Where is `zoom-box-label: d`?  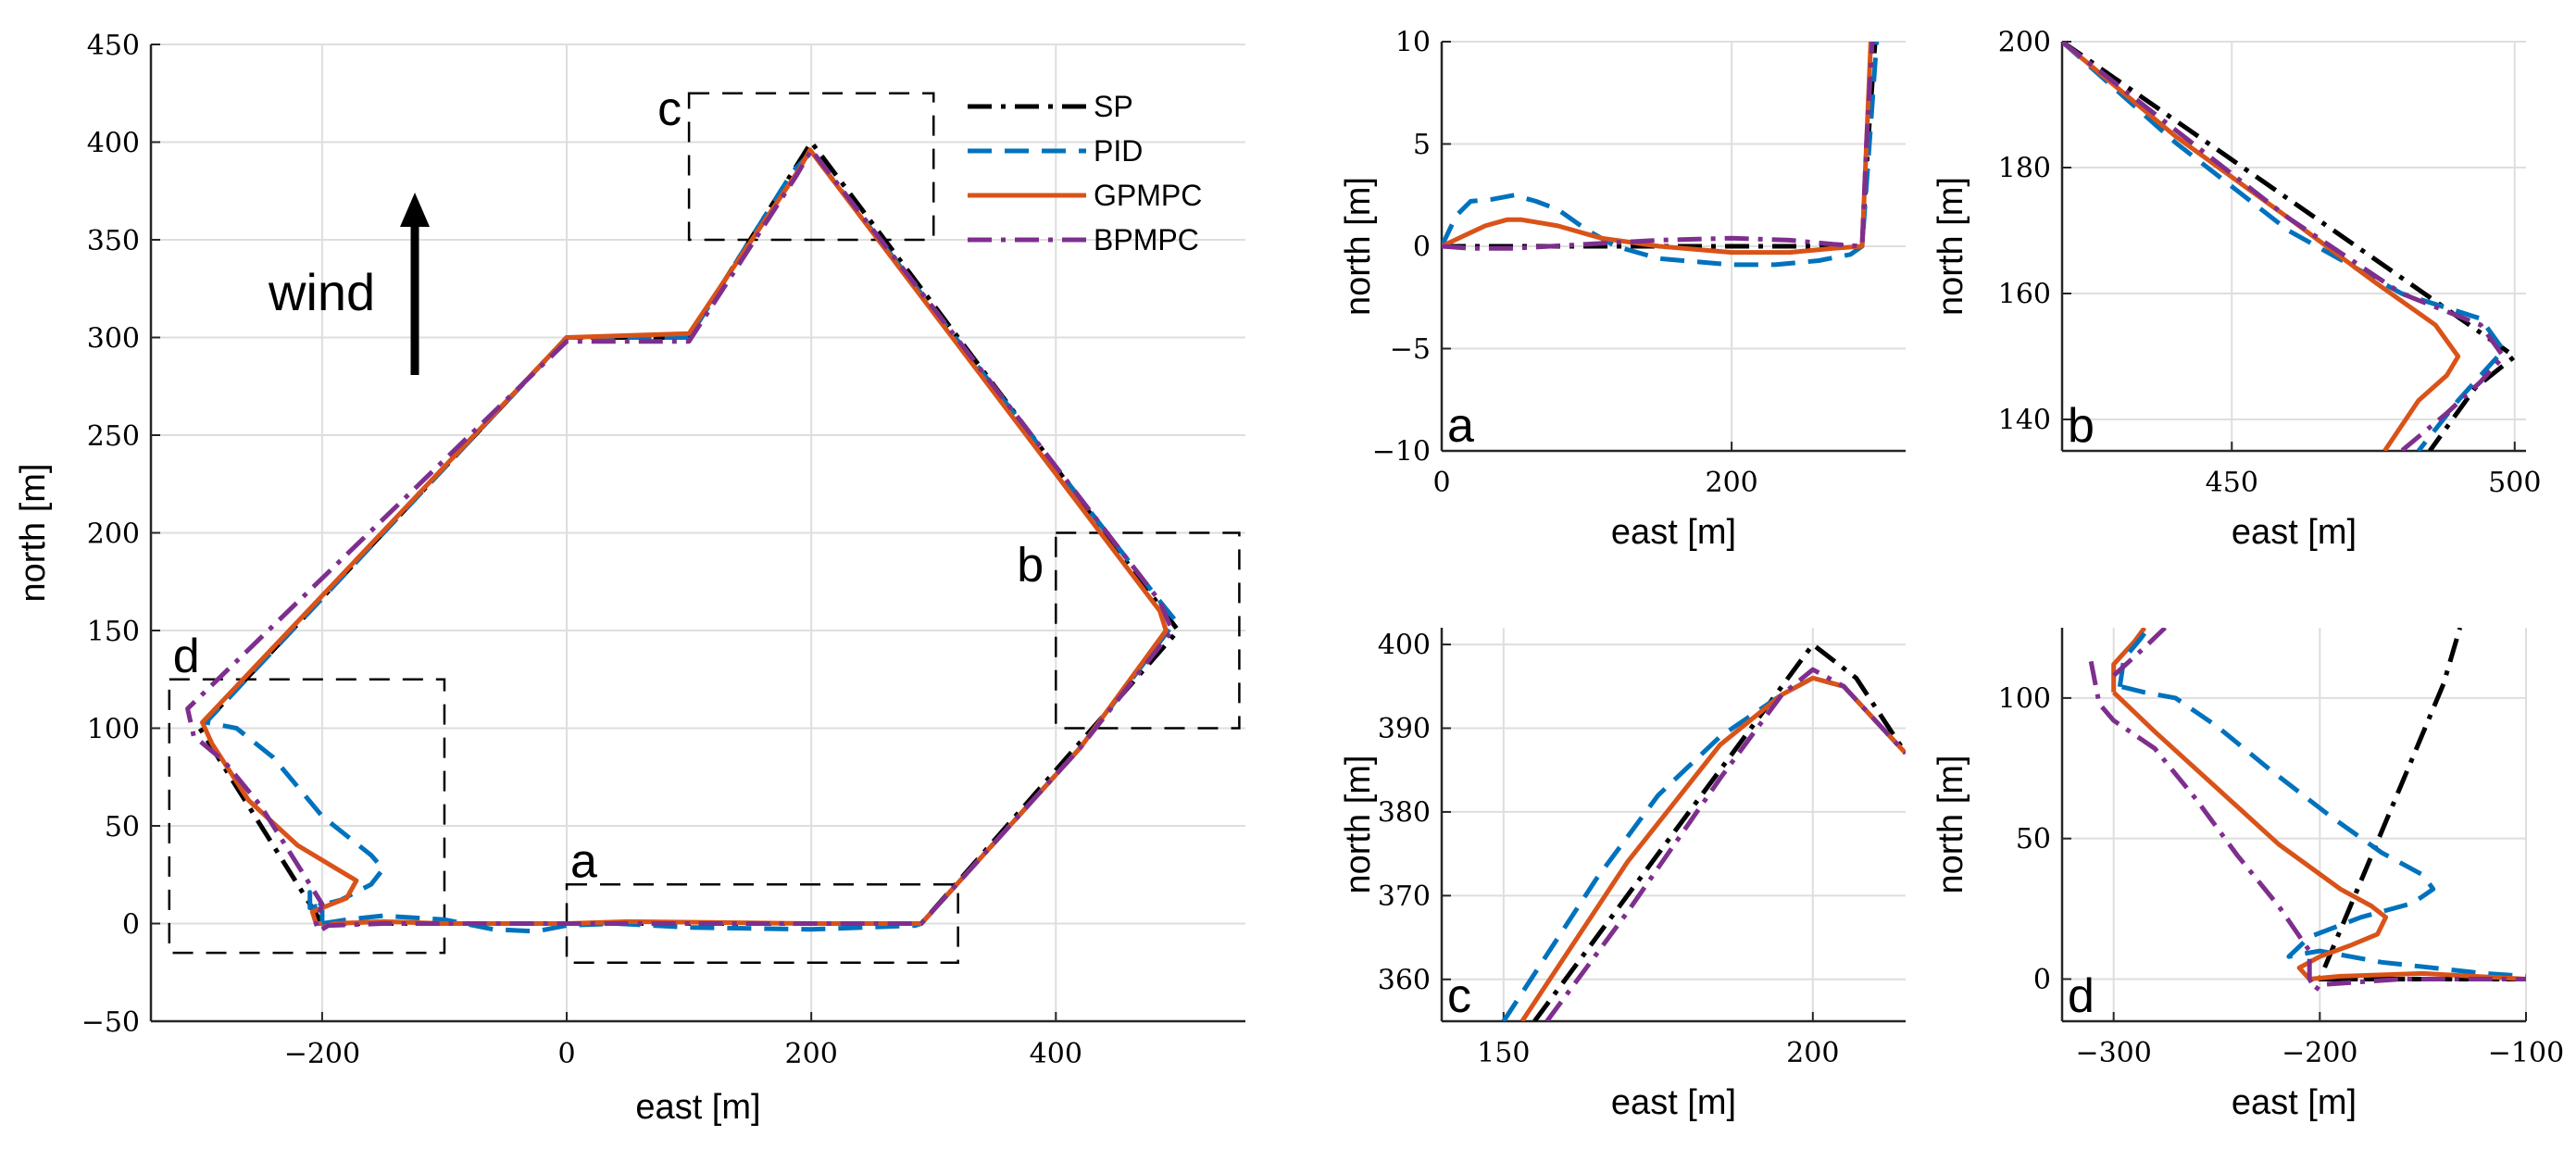 zoom-box-label: d is located at coordinates (186, 656).